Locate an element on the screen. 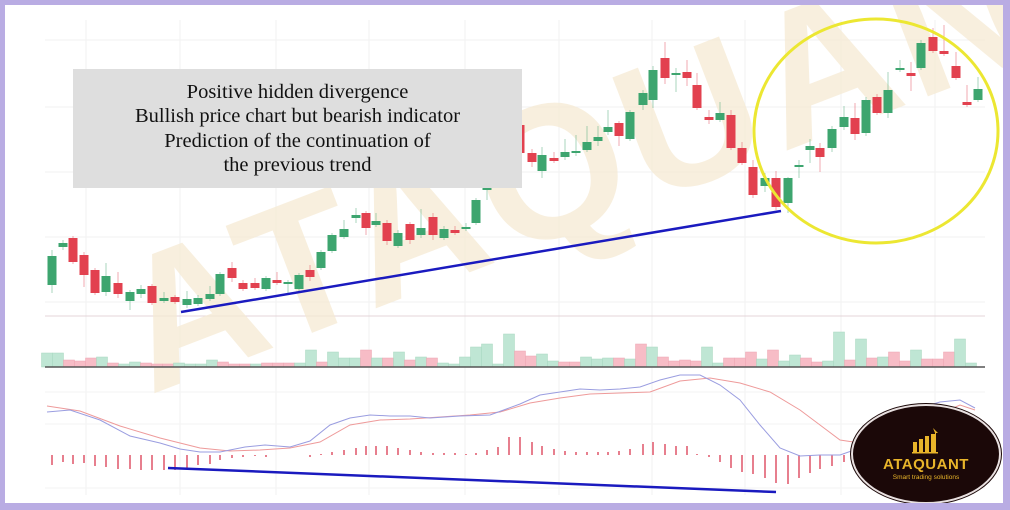  caption-line-4: the previous trend is located at coordinates (297, 165).